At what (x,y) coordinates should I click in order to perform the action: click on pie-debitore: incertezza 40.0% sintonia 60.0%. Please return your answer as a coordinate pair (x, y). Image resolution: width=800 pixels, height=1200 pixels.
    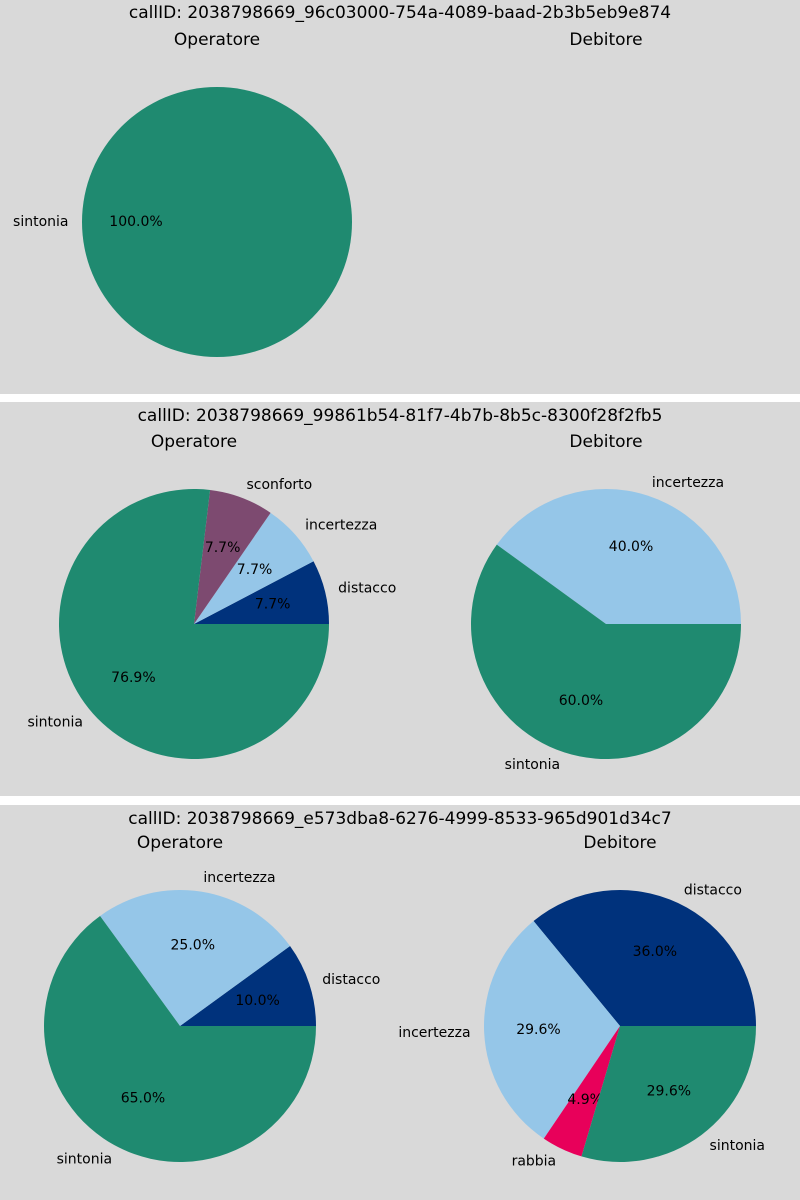
    Looking at the image, I should click on (606, 624).